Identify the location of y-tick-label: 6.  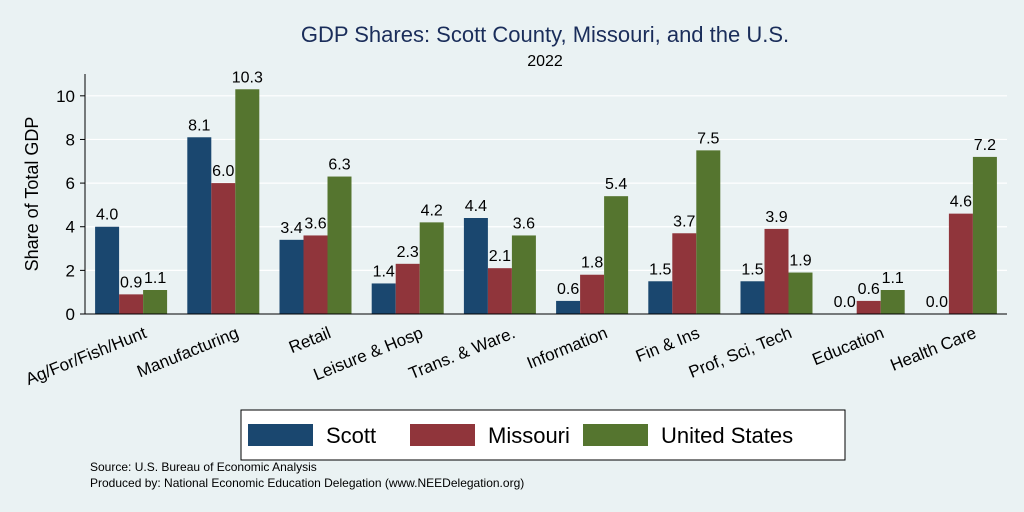
(70, 183).